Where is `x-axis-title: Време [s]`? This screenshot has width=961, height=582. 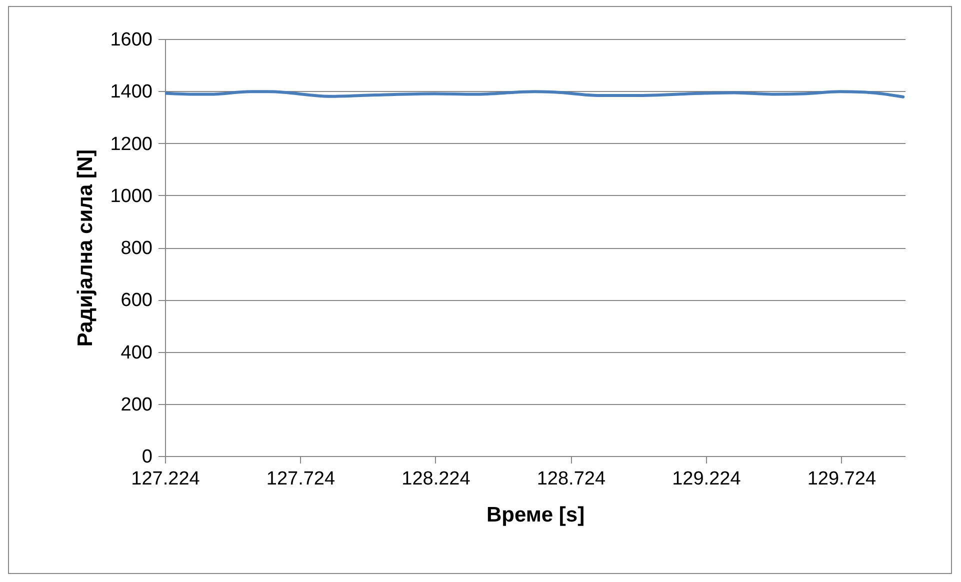 x-axis-title: Време [s] is located at coordinates (535, 515).